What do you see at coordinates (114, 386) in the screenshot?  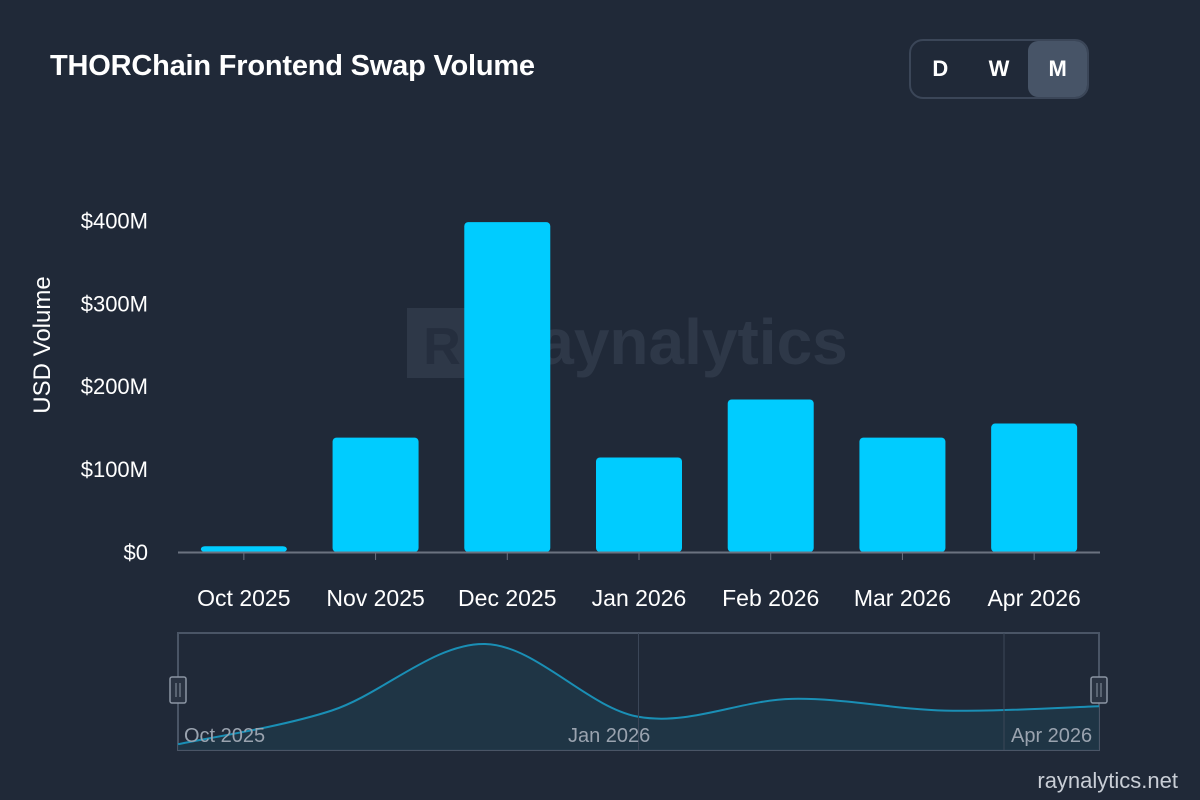 I see `y-tick-label: $200M` at bounding box center [114, 386].